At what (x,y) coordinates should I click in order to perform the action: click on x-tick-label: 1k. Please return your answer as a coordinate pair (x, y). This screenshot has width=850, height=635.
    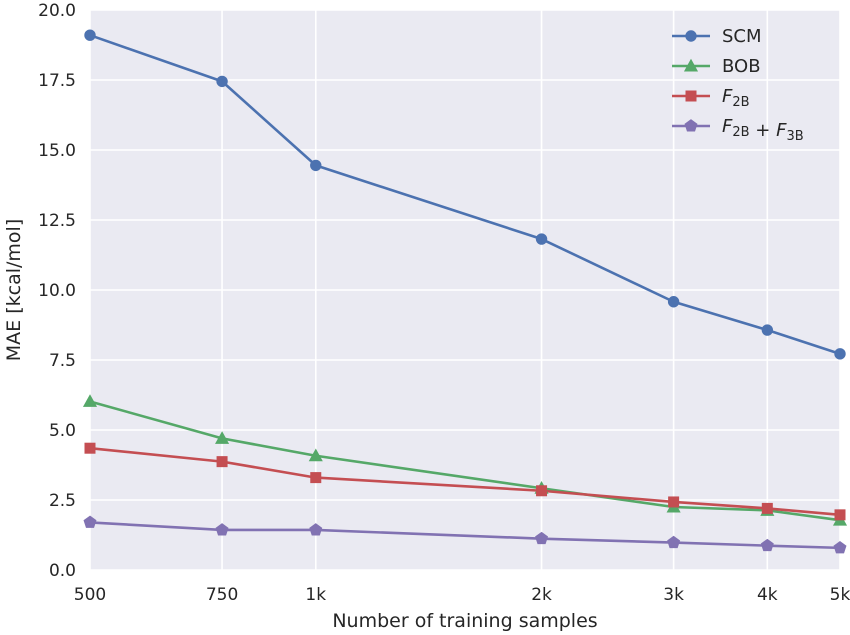
    Looking at the image, I should click on (315, 595).